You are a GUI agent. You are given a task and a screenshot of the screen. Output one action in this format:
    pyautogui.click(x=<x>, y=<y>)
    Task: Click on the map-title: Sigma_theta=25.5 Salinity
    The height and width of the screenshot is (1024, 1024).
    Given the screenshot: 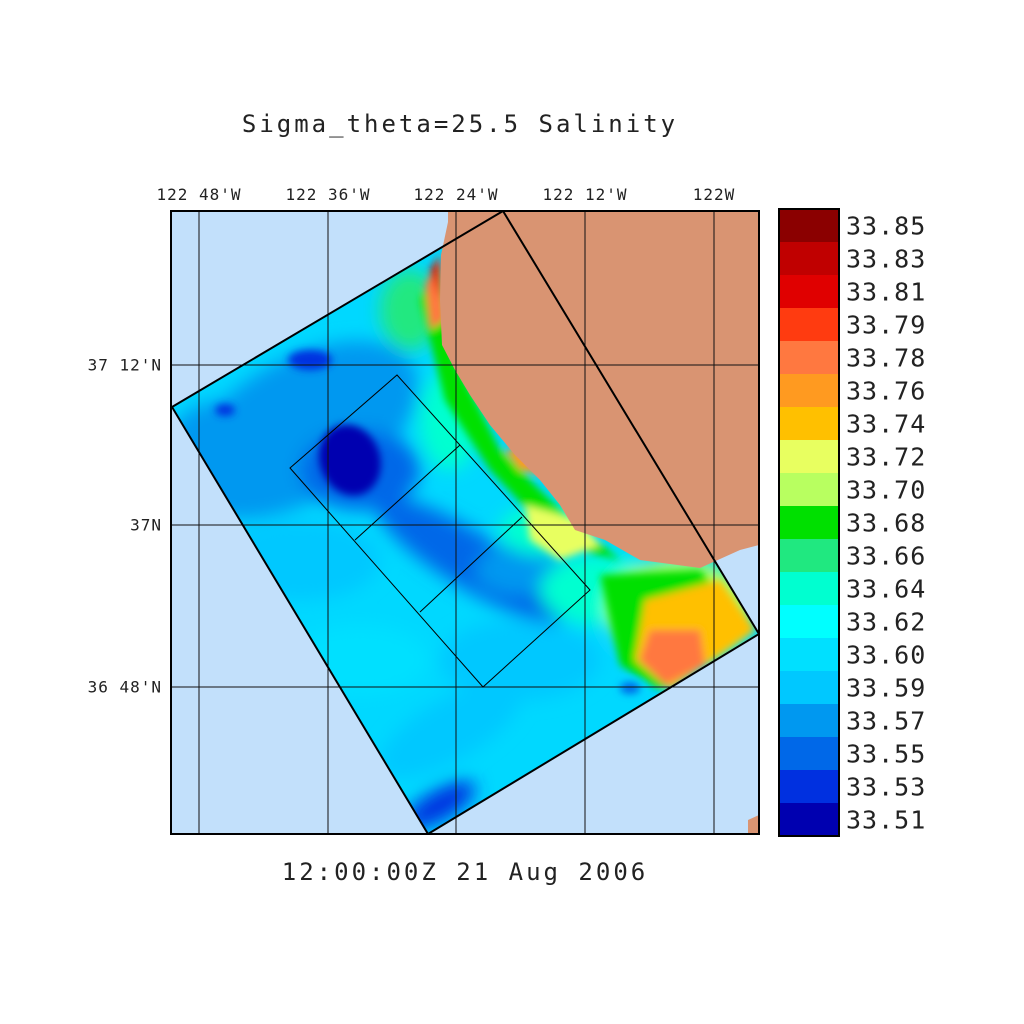 What is the action you would take?
    pyautogui.click(x=460, y=124)
    